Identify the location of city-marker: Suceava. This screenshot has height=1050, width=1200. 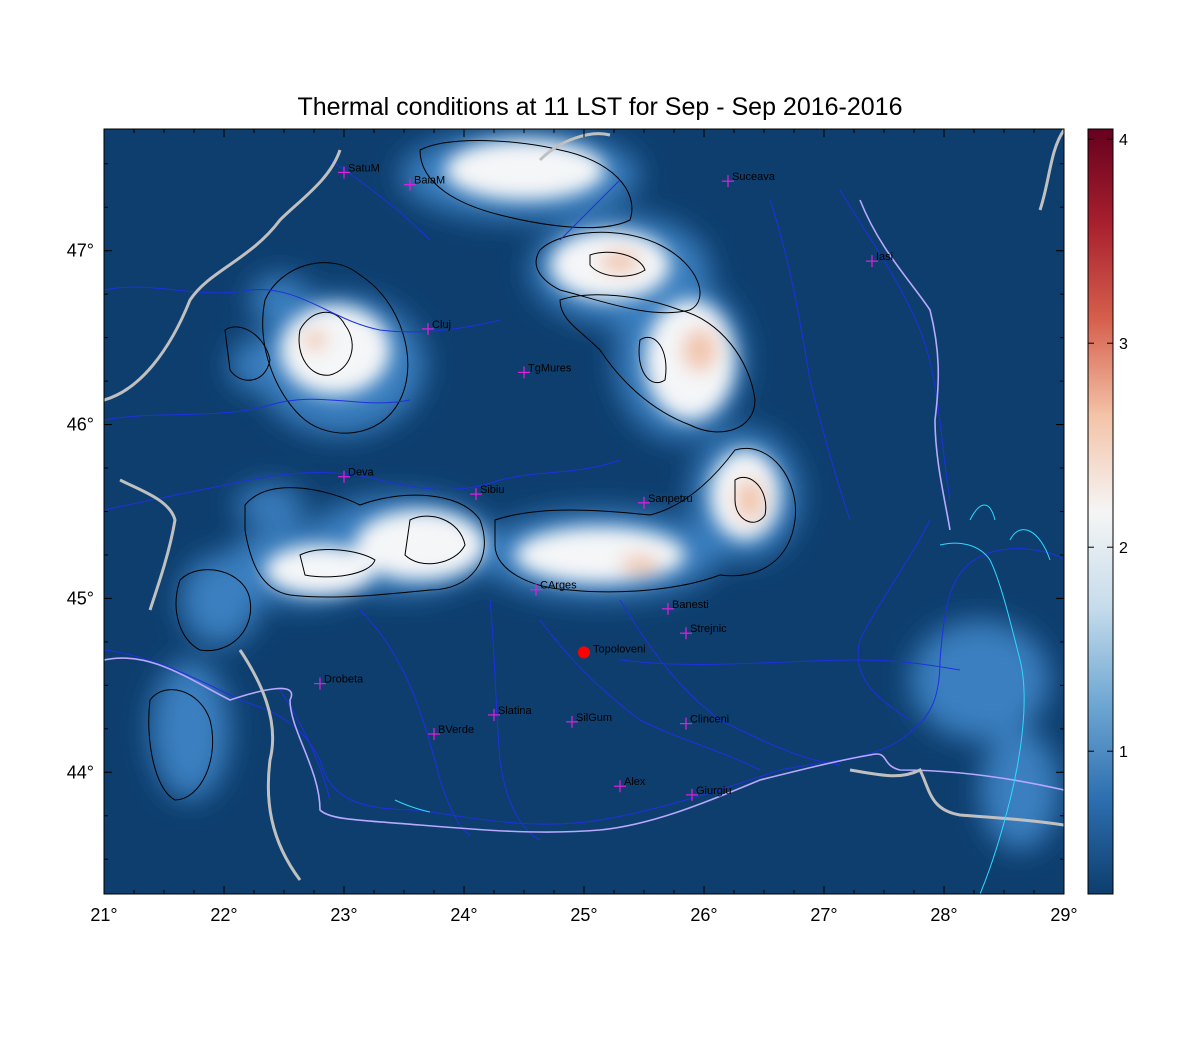
(749, 179).